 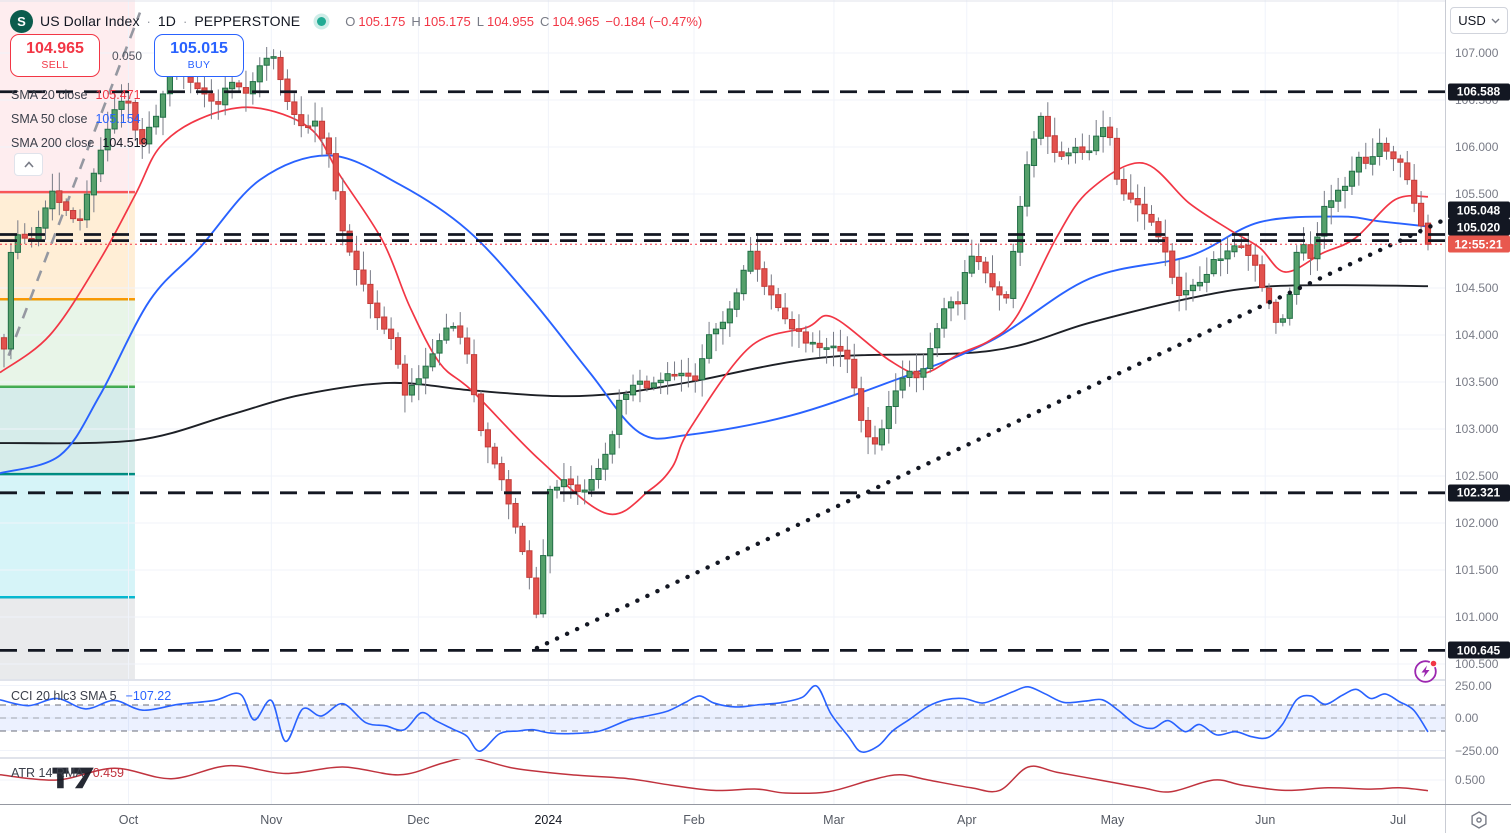 I want to click on notification-dot, so click(x=1433, y=663).